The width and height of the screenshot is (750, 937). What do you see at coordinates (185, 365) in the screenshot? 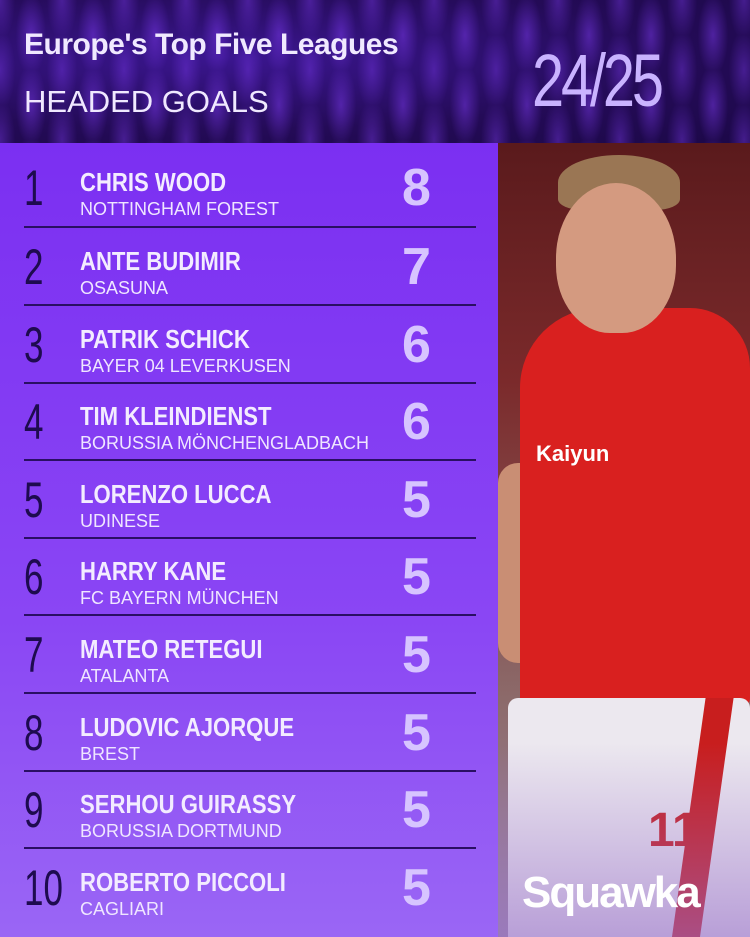
I see `club-name: BAYER 04 LEVERKUSEN` at bounding box center [185, 365].